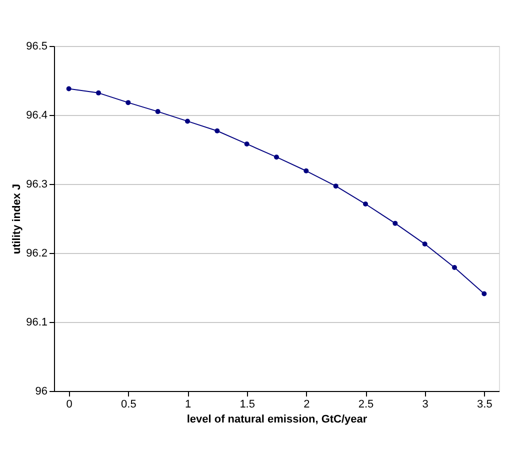  Describe the element at coordinates (484, 404) in the screenshot. I see `x-tick-label: 3.5` at that location.